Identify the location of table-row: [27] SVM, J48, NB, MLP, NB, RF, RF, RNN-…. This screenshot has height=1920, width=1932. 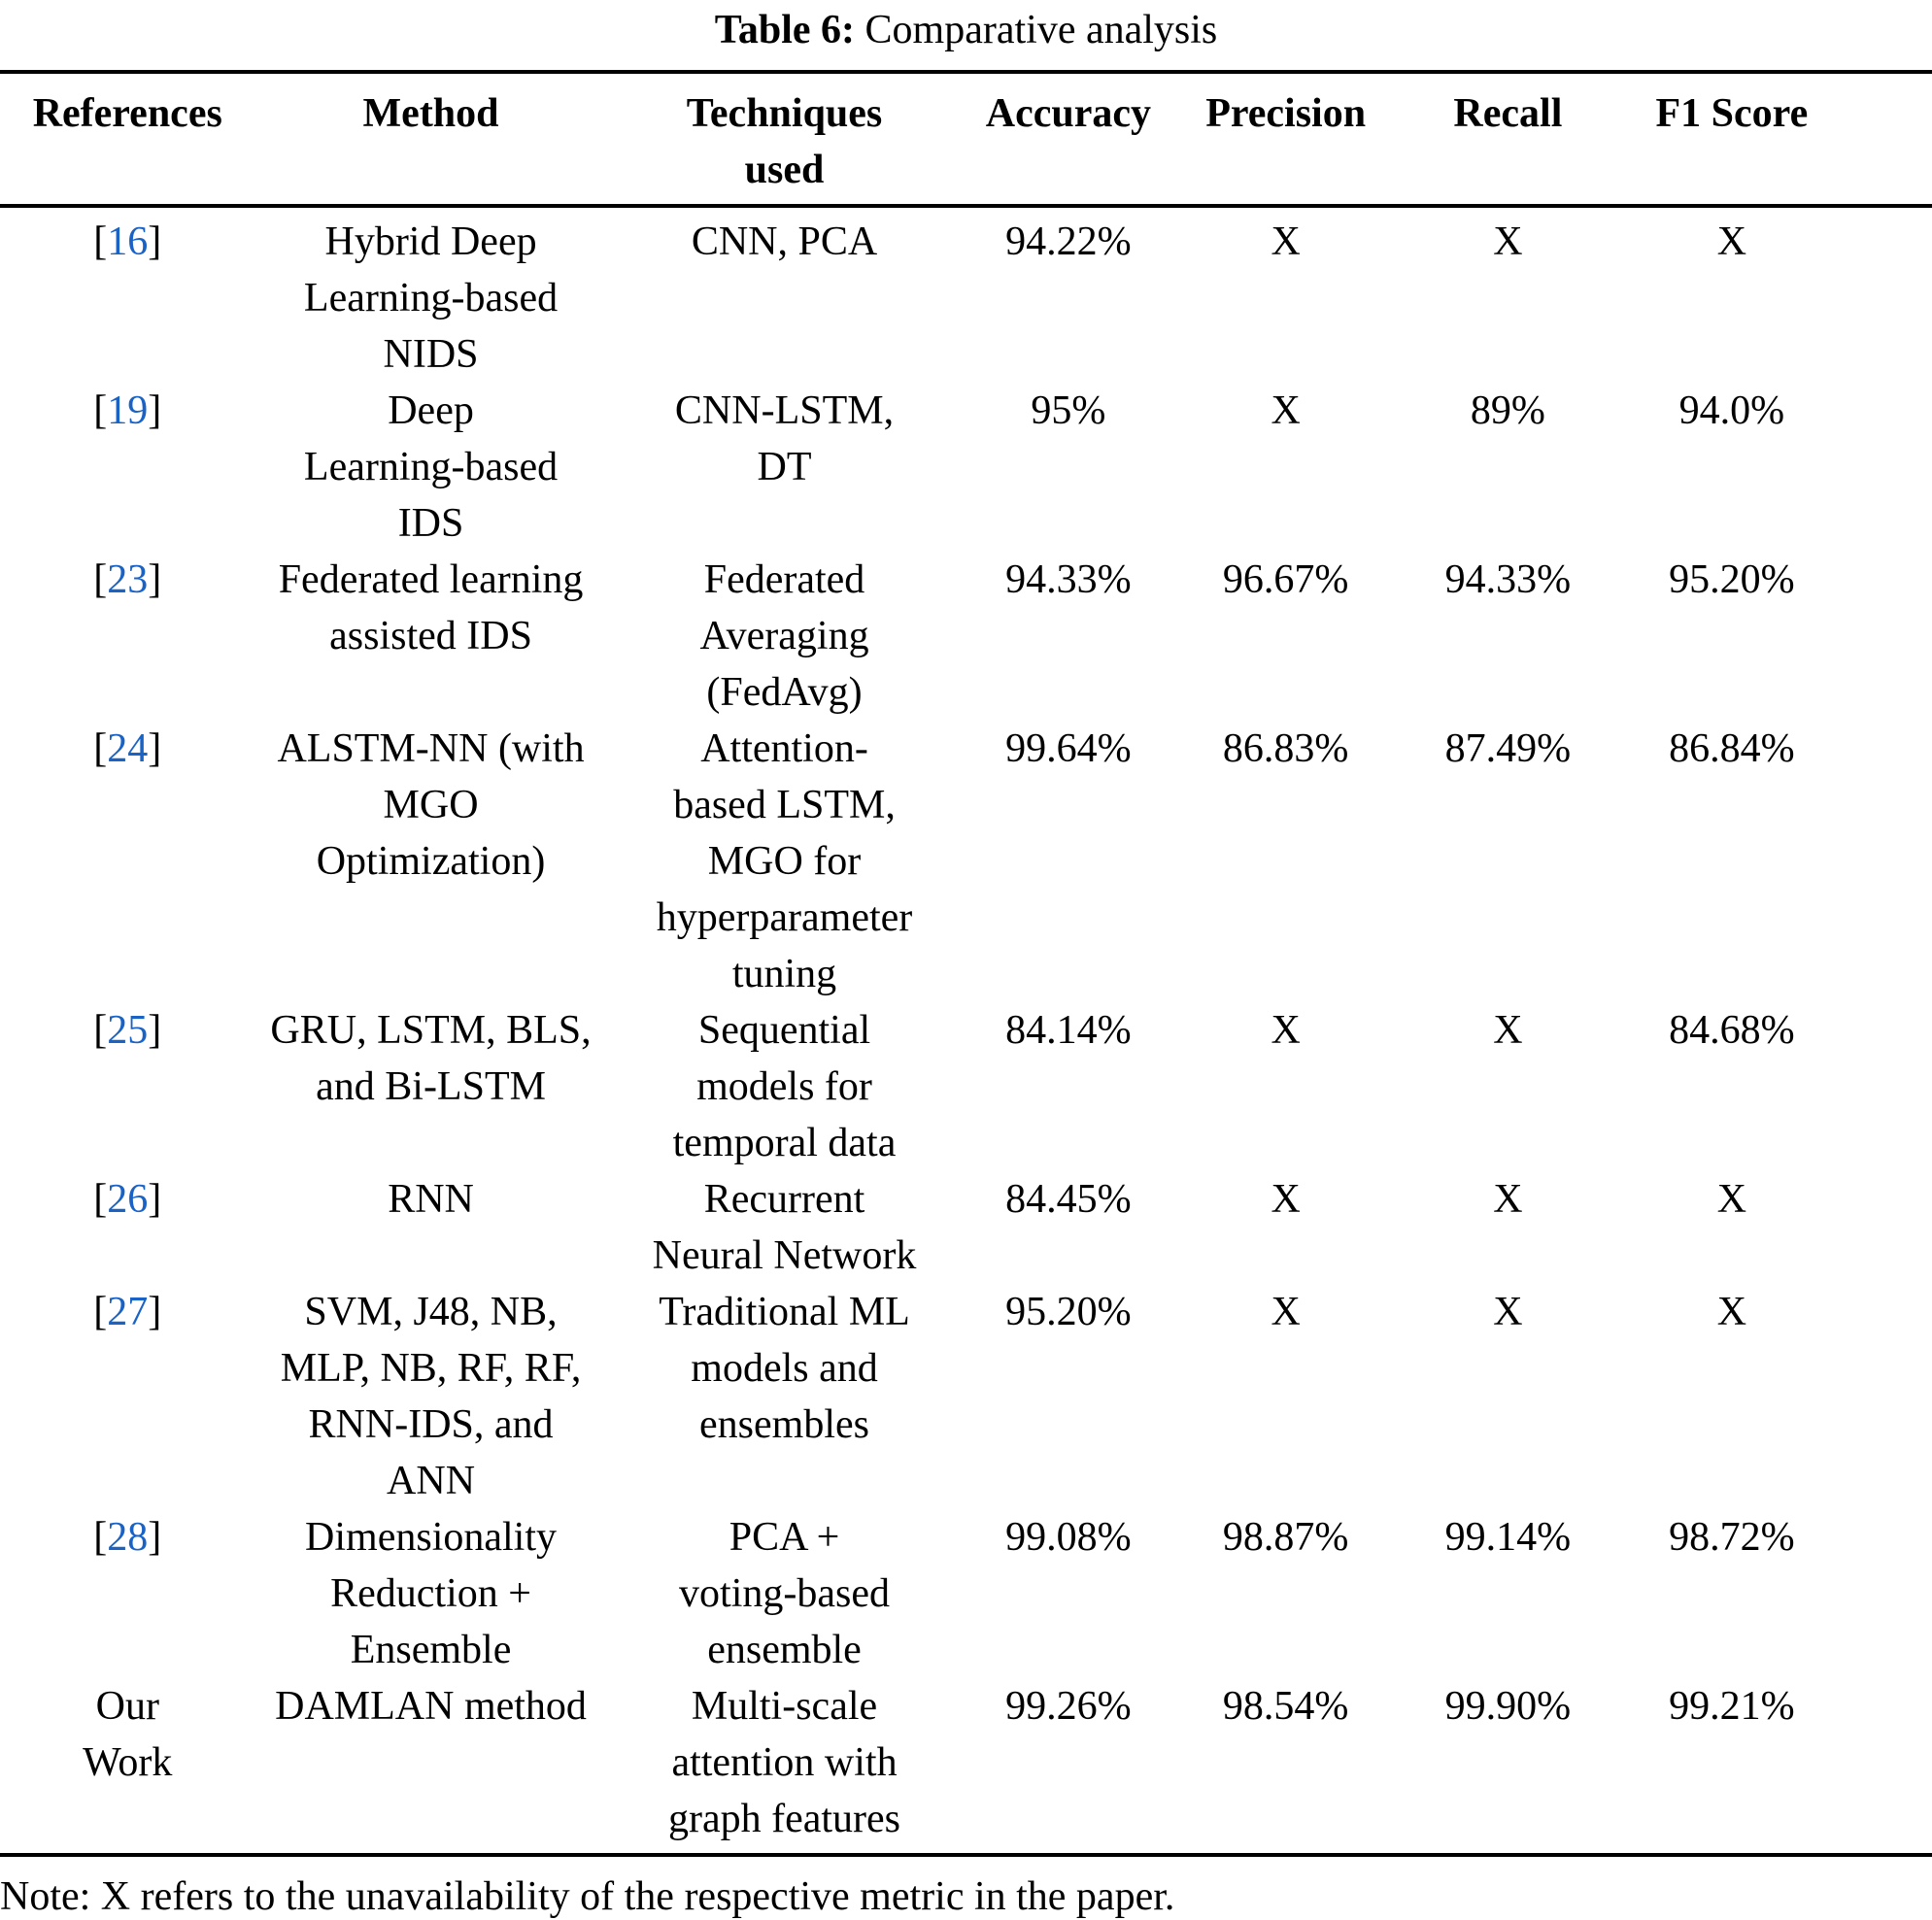
(966, 1397).